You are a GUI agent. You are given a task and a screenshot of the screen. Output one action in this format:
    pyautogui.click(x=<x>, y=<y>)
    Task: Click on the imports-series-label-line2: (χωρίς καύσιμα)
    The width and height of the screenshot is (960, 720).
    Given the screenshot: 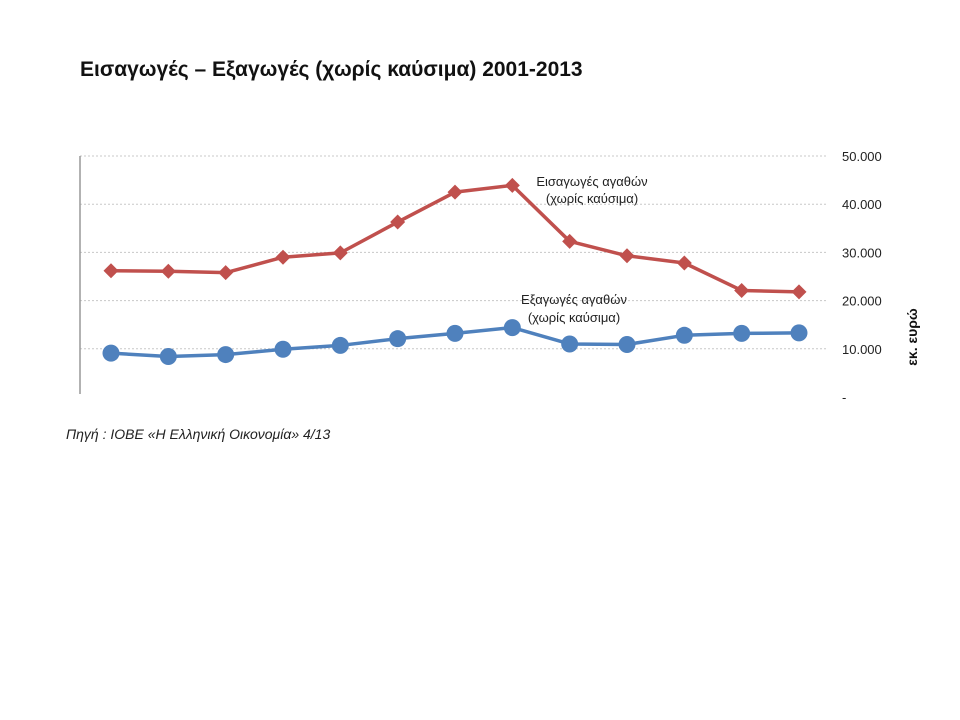 What is the action you would take?
    pyautogui.click(x=592, y=198)
    